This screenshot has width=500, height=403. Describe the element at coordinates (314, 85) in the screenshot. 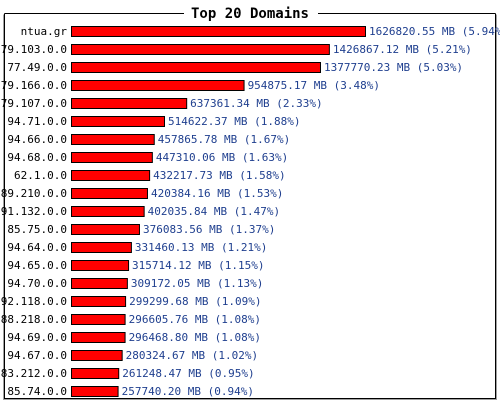

I see `value-label: 954875.17 MB (3.48%)` at that location.